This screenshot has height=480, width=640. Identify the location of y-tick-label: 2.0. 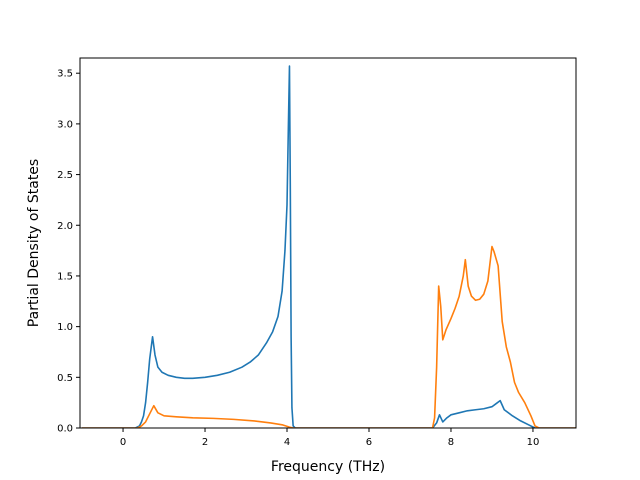
(65, 226).